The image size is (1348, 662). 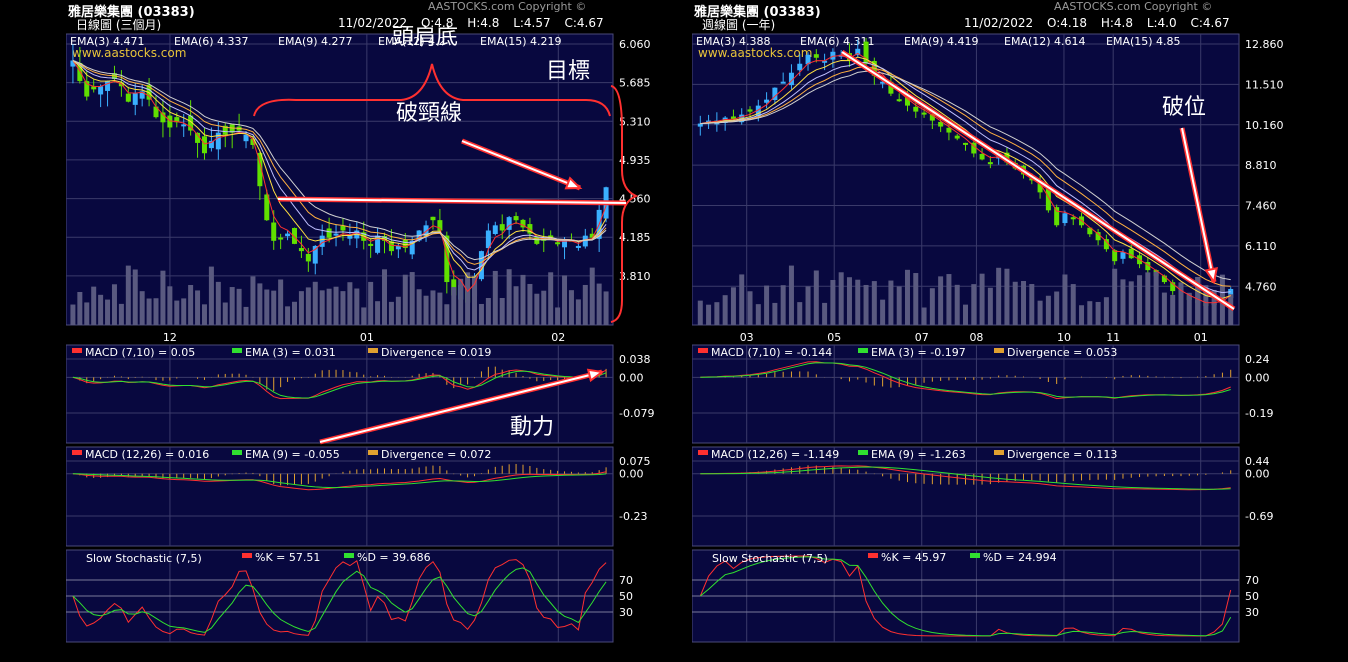 I want to click on low-value: L:4.0, so click(x=1161, y=23).